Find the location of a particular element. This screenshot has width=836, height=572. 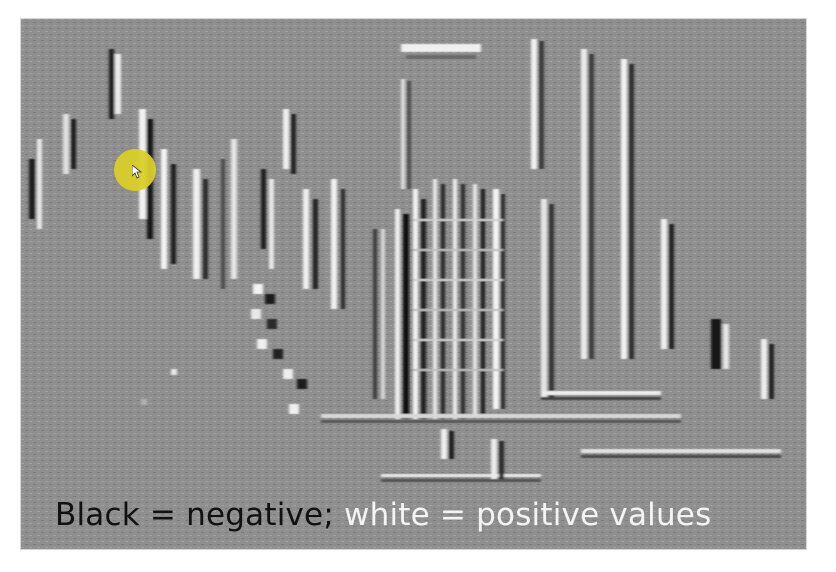

caption-negative: Black = negative; is located at coordinates (194, 515).